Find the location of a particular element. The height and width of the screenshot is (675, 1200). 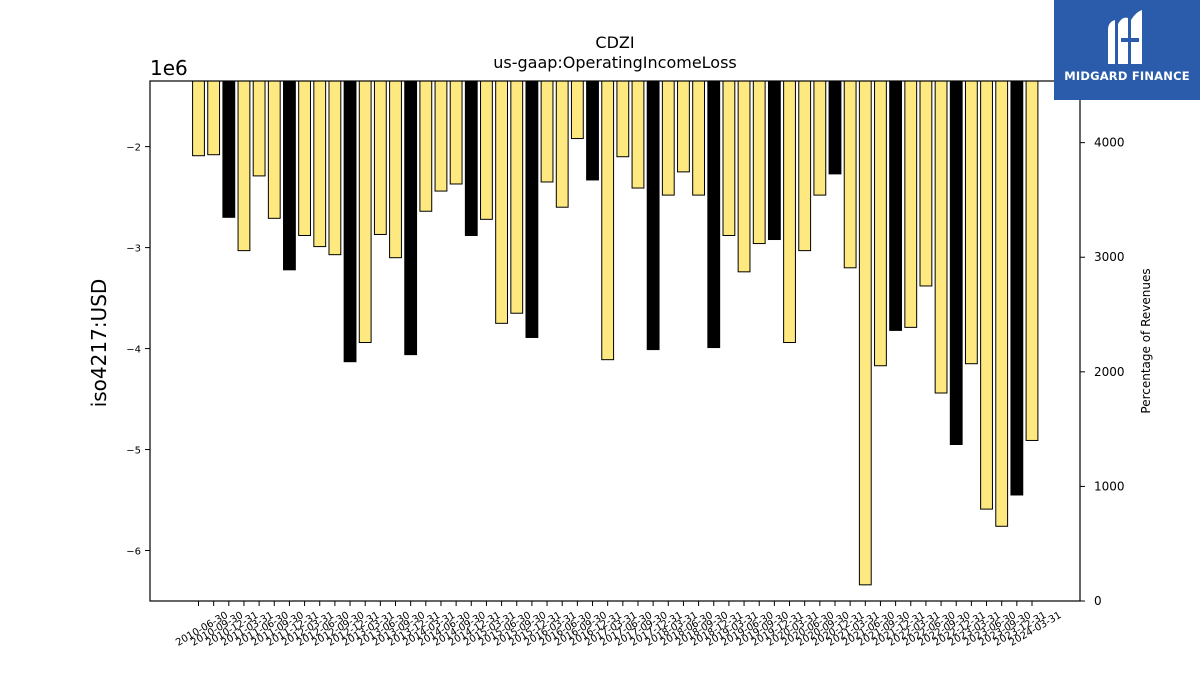

y-tick-label: −3 is located at coordinates (133, 249).